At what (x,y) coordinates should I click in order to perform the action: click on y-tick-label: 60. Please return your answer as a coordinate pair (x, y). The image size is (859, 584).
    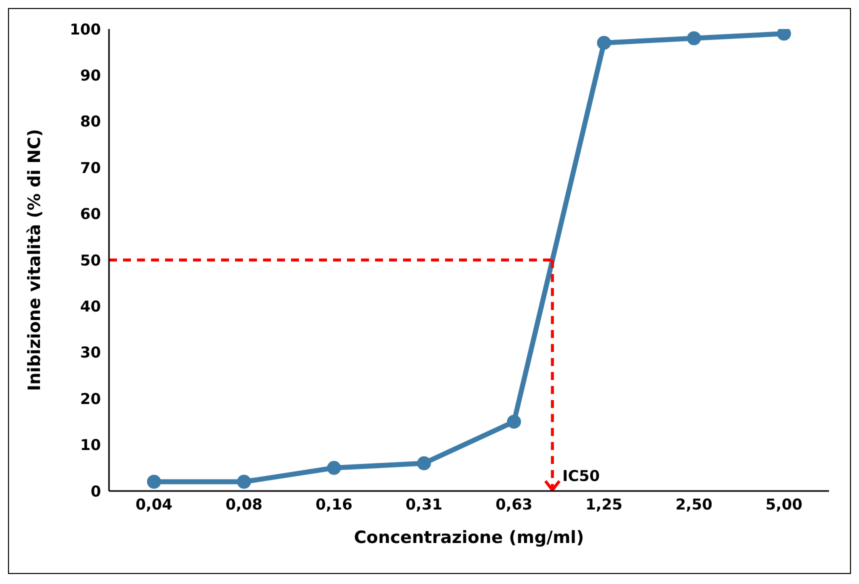
    Looking at the image, I should click on (90, 214).